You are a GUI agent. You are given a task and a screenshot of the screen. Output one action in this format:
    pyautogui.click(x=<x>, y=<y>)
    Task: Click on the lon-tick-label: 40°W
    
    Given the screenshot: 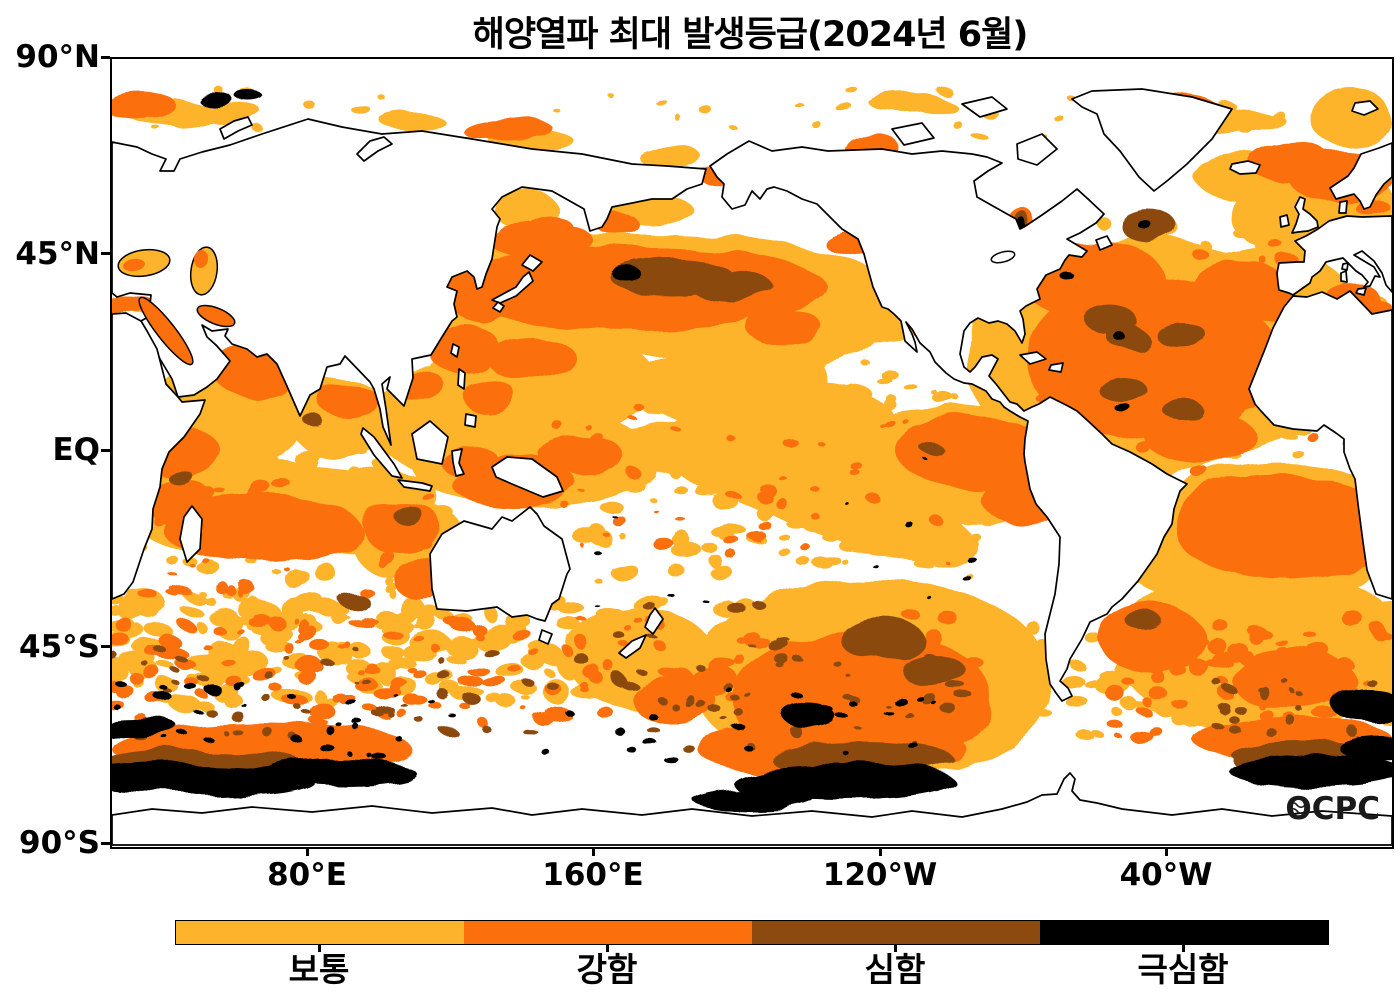 What is the action you would take?
    pyautogui.click(x=1166, y=875)
    